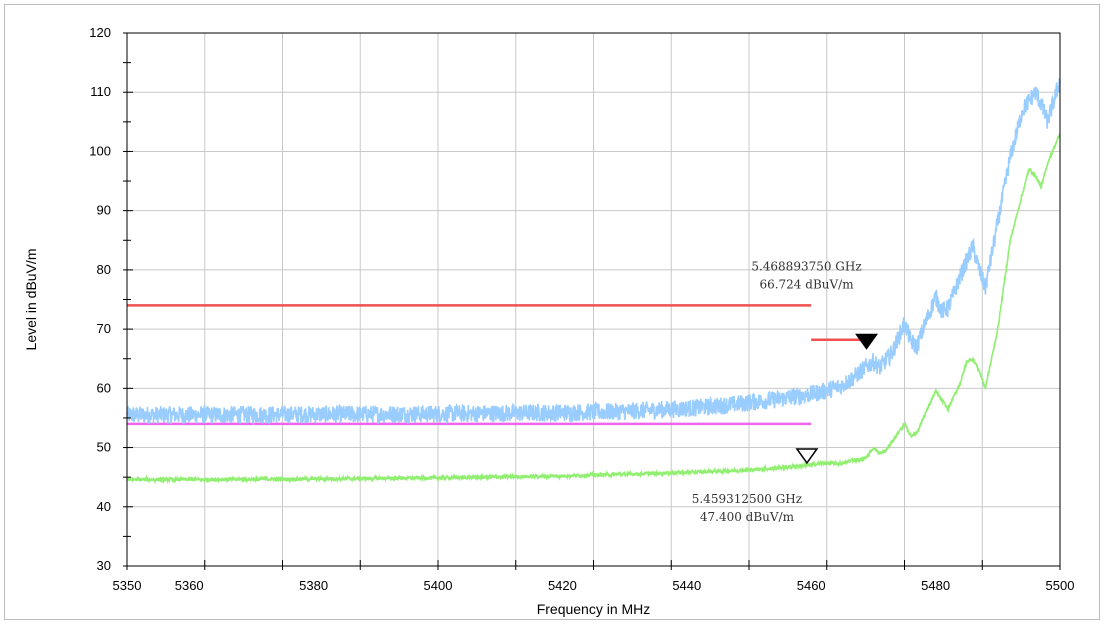  Describe the element at coordinates (104, 328) in the screenshot. I see `y-tick-label: 70` at that location.